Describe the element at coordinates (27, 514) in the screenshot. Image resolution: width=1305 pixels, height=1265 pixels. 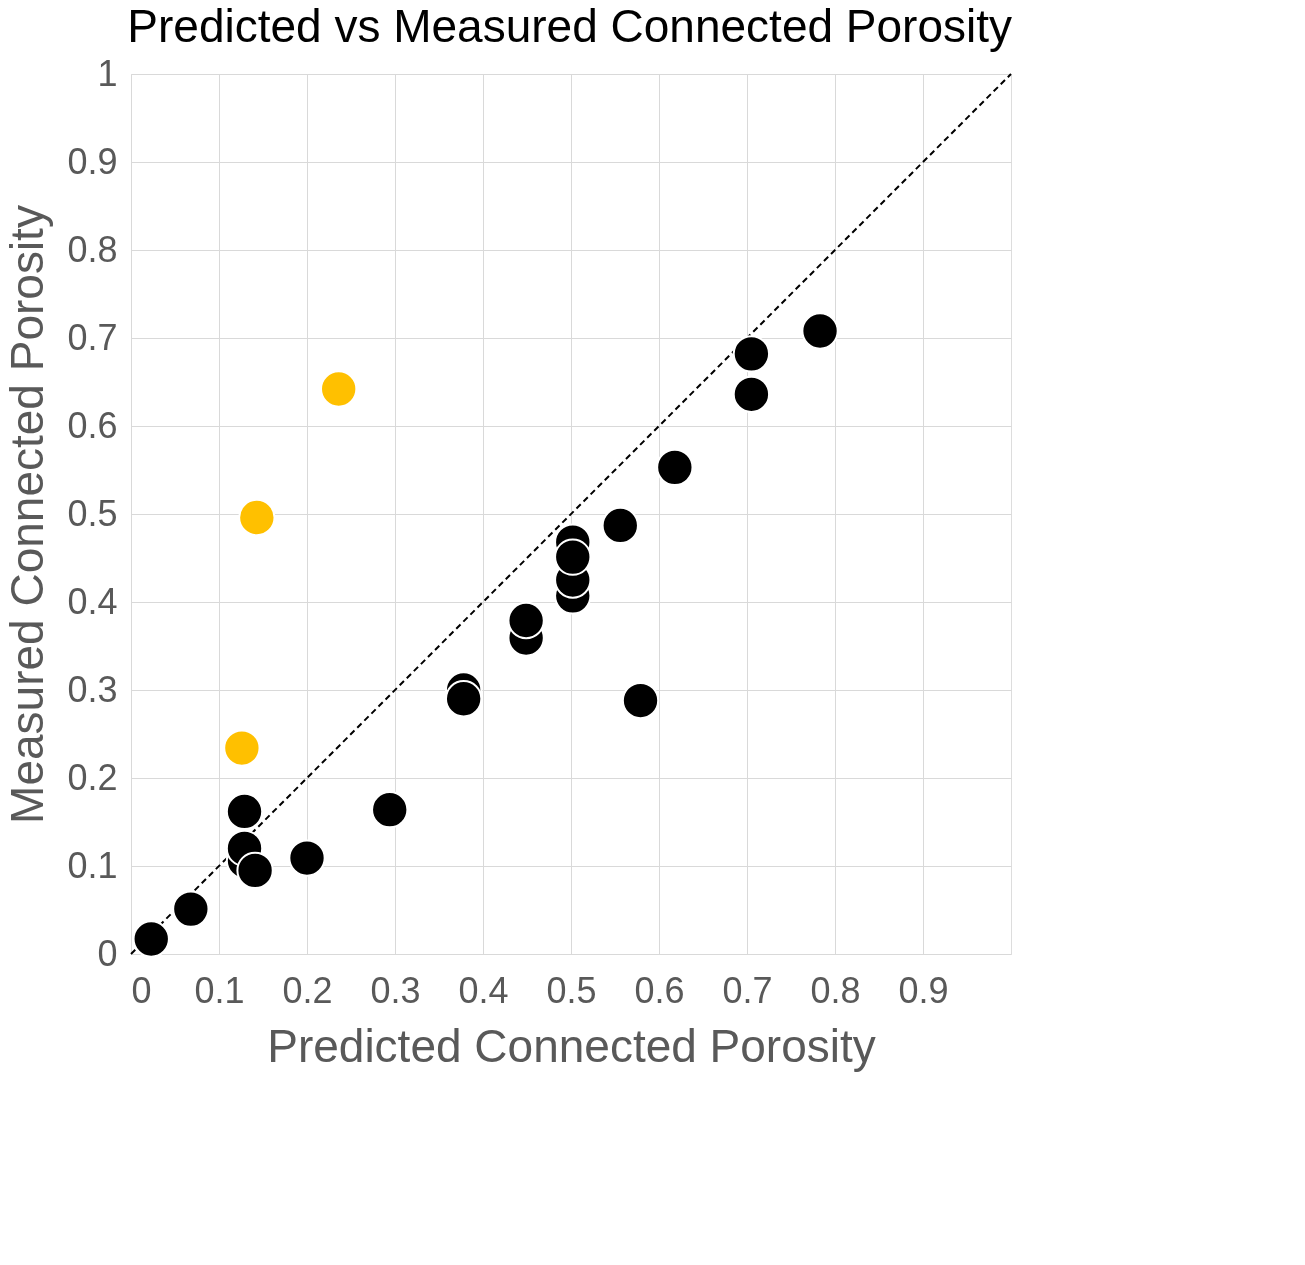
I see `y-axis-title: Measured Connected Porosity` at that location.